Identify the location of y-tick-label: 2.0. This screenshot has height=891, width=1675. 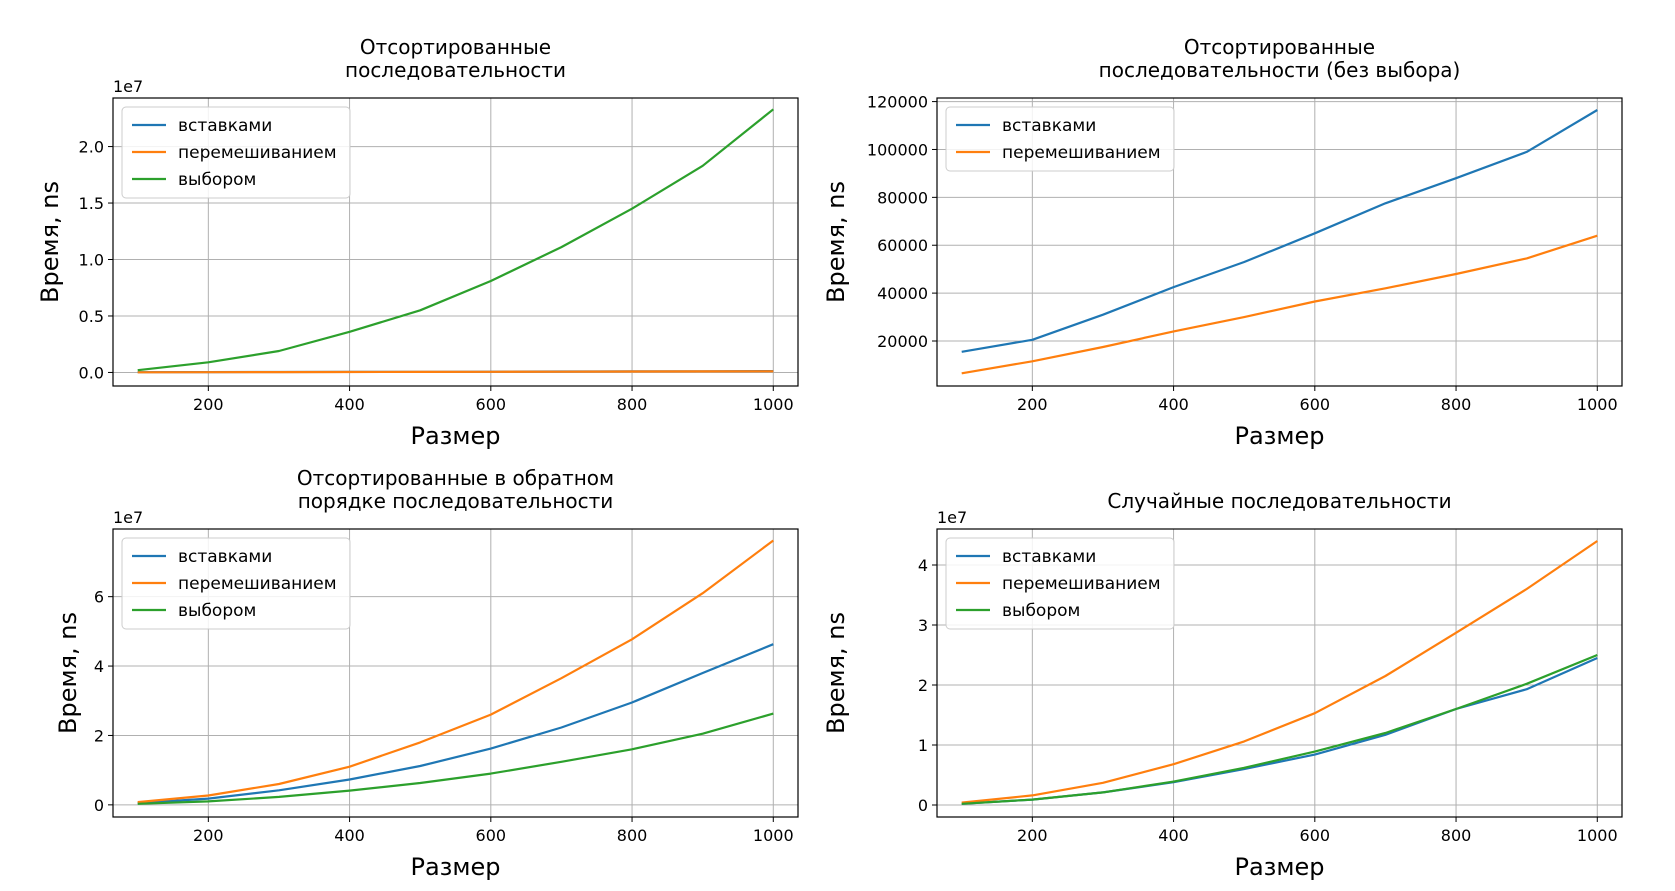
(91, 147).